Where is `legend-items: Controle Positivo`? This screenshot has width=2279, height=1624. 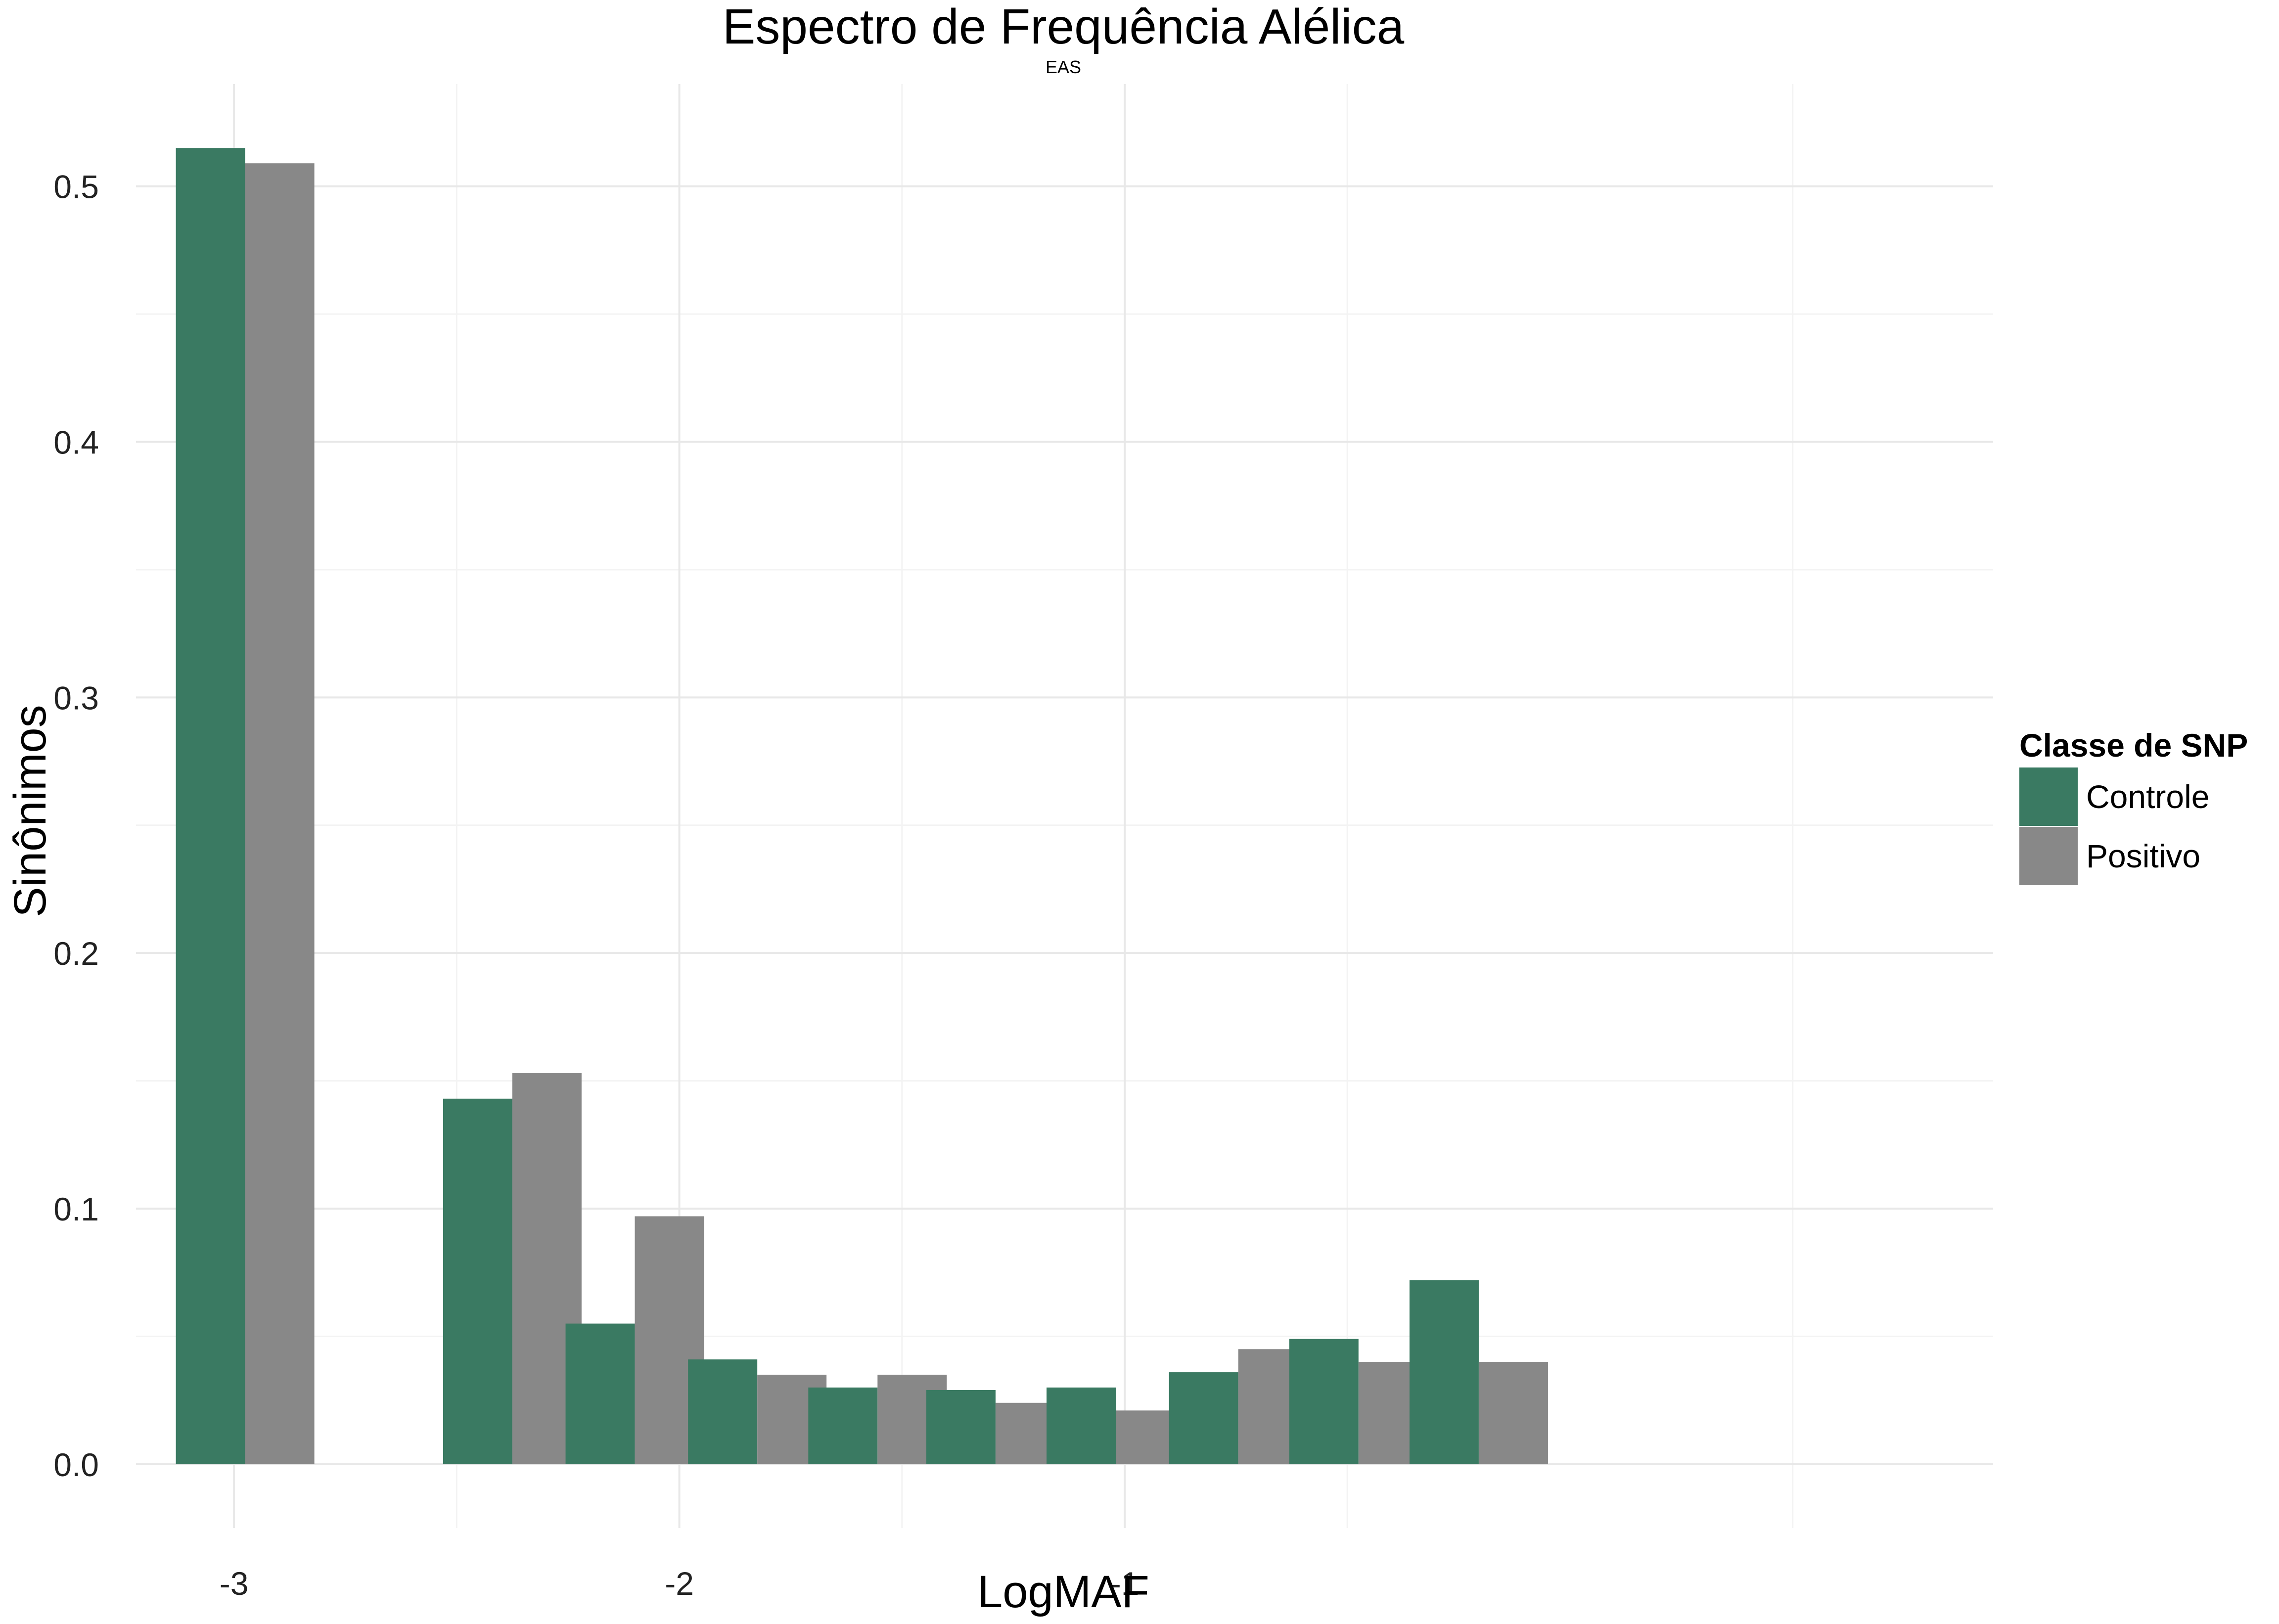 legend-items: Controle Positivo is located at coordinates (2114, 826).